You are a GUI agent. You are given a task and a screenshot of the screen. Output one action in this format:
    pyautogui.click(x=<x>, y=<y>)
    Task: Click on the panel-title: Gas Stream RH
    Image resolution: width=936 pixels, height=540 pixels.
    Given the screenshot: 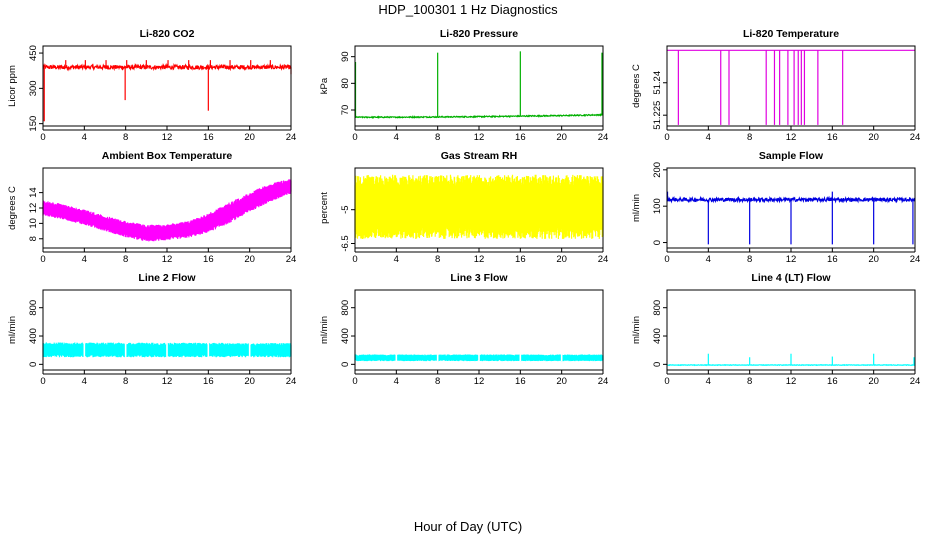 What is the action you would take?
    pyautogui.click(x=479, y=156)
    